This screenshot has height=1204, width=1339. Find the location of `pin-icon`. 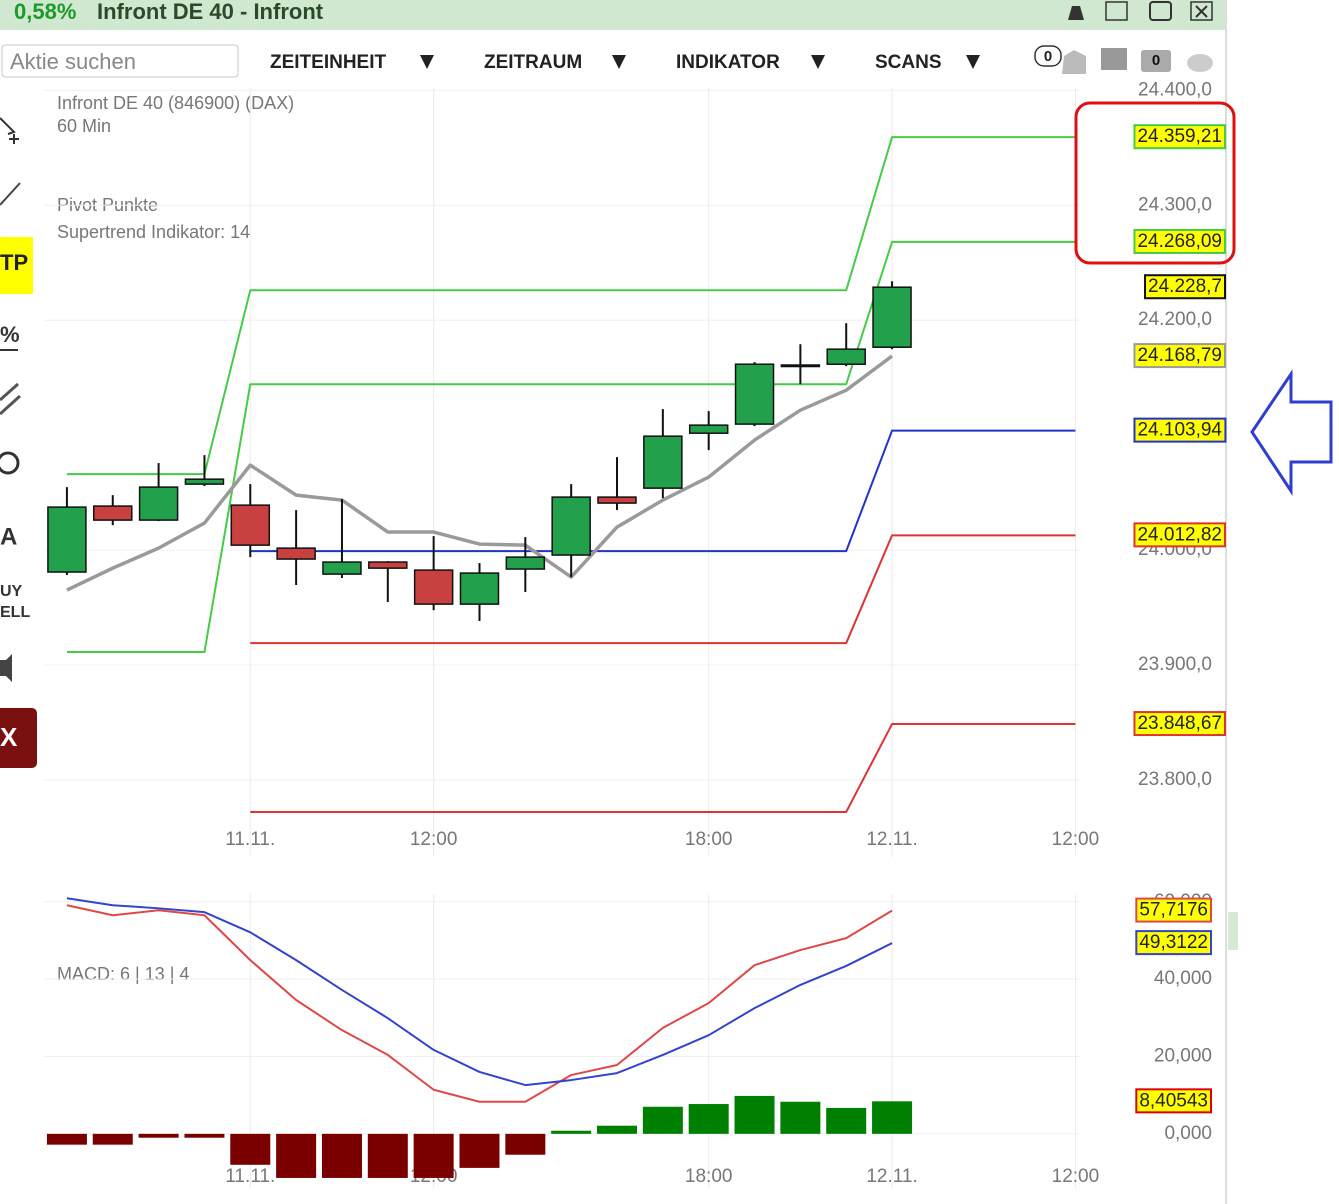

pin-icon is located at coordinates (1076, 13).